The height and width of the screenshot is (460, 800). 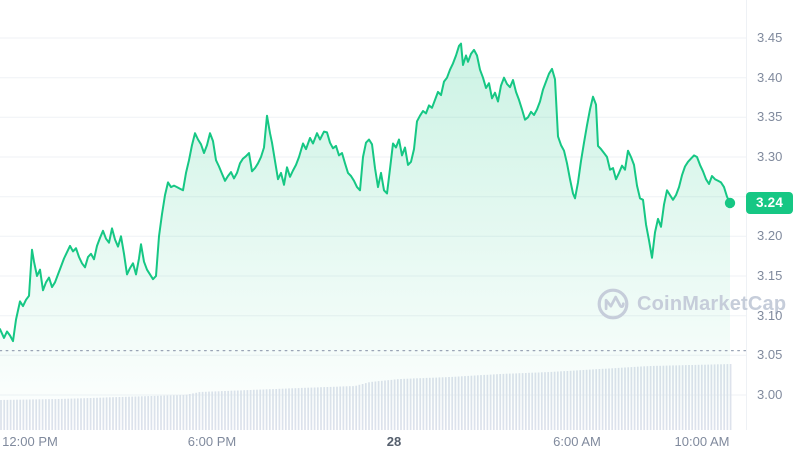 I want to click on coinmarketcap-watermark: CoinMarketCap, so click(x=691, y=304).